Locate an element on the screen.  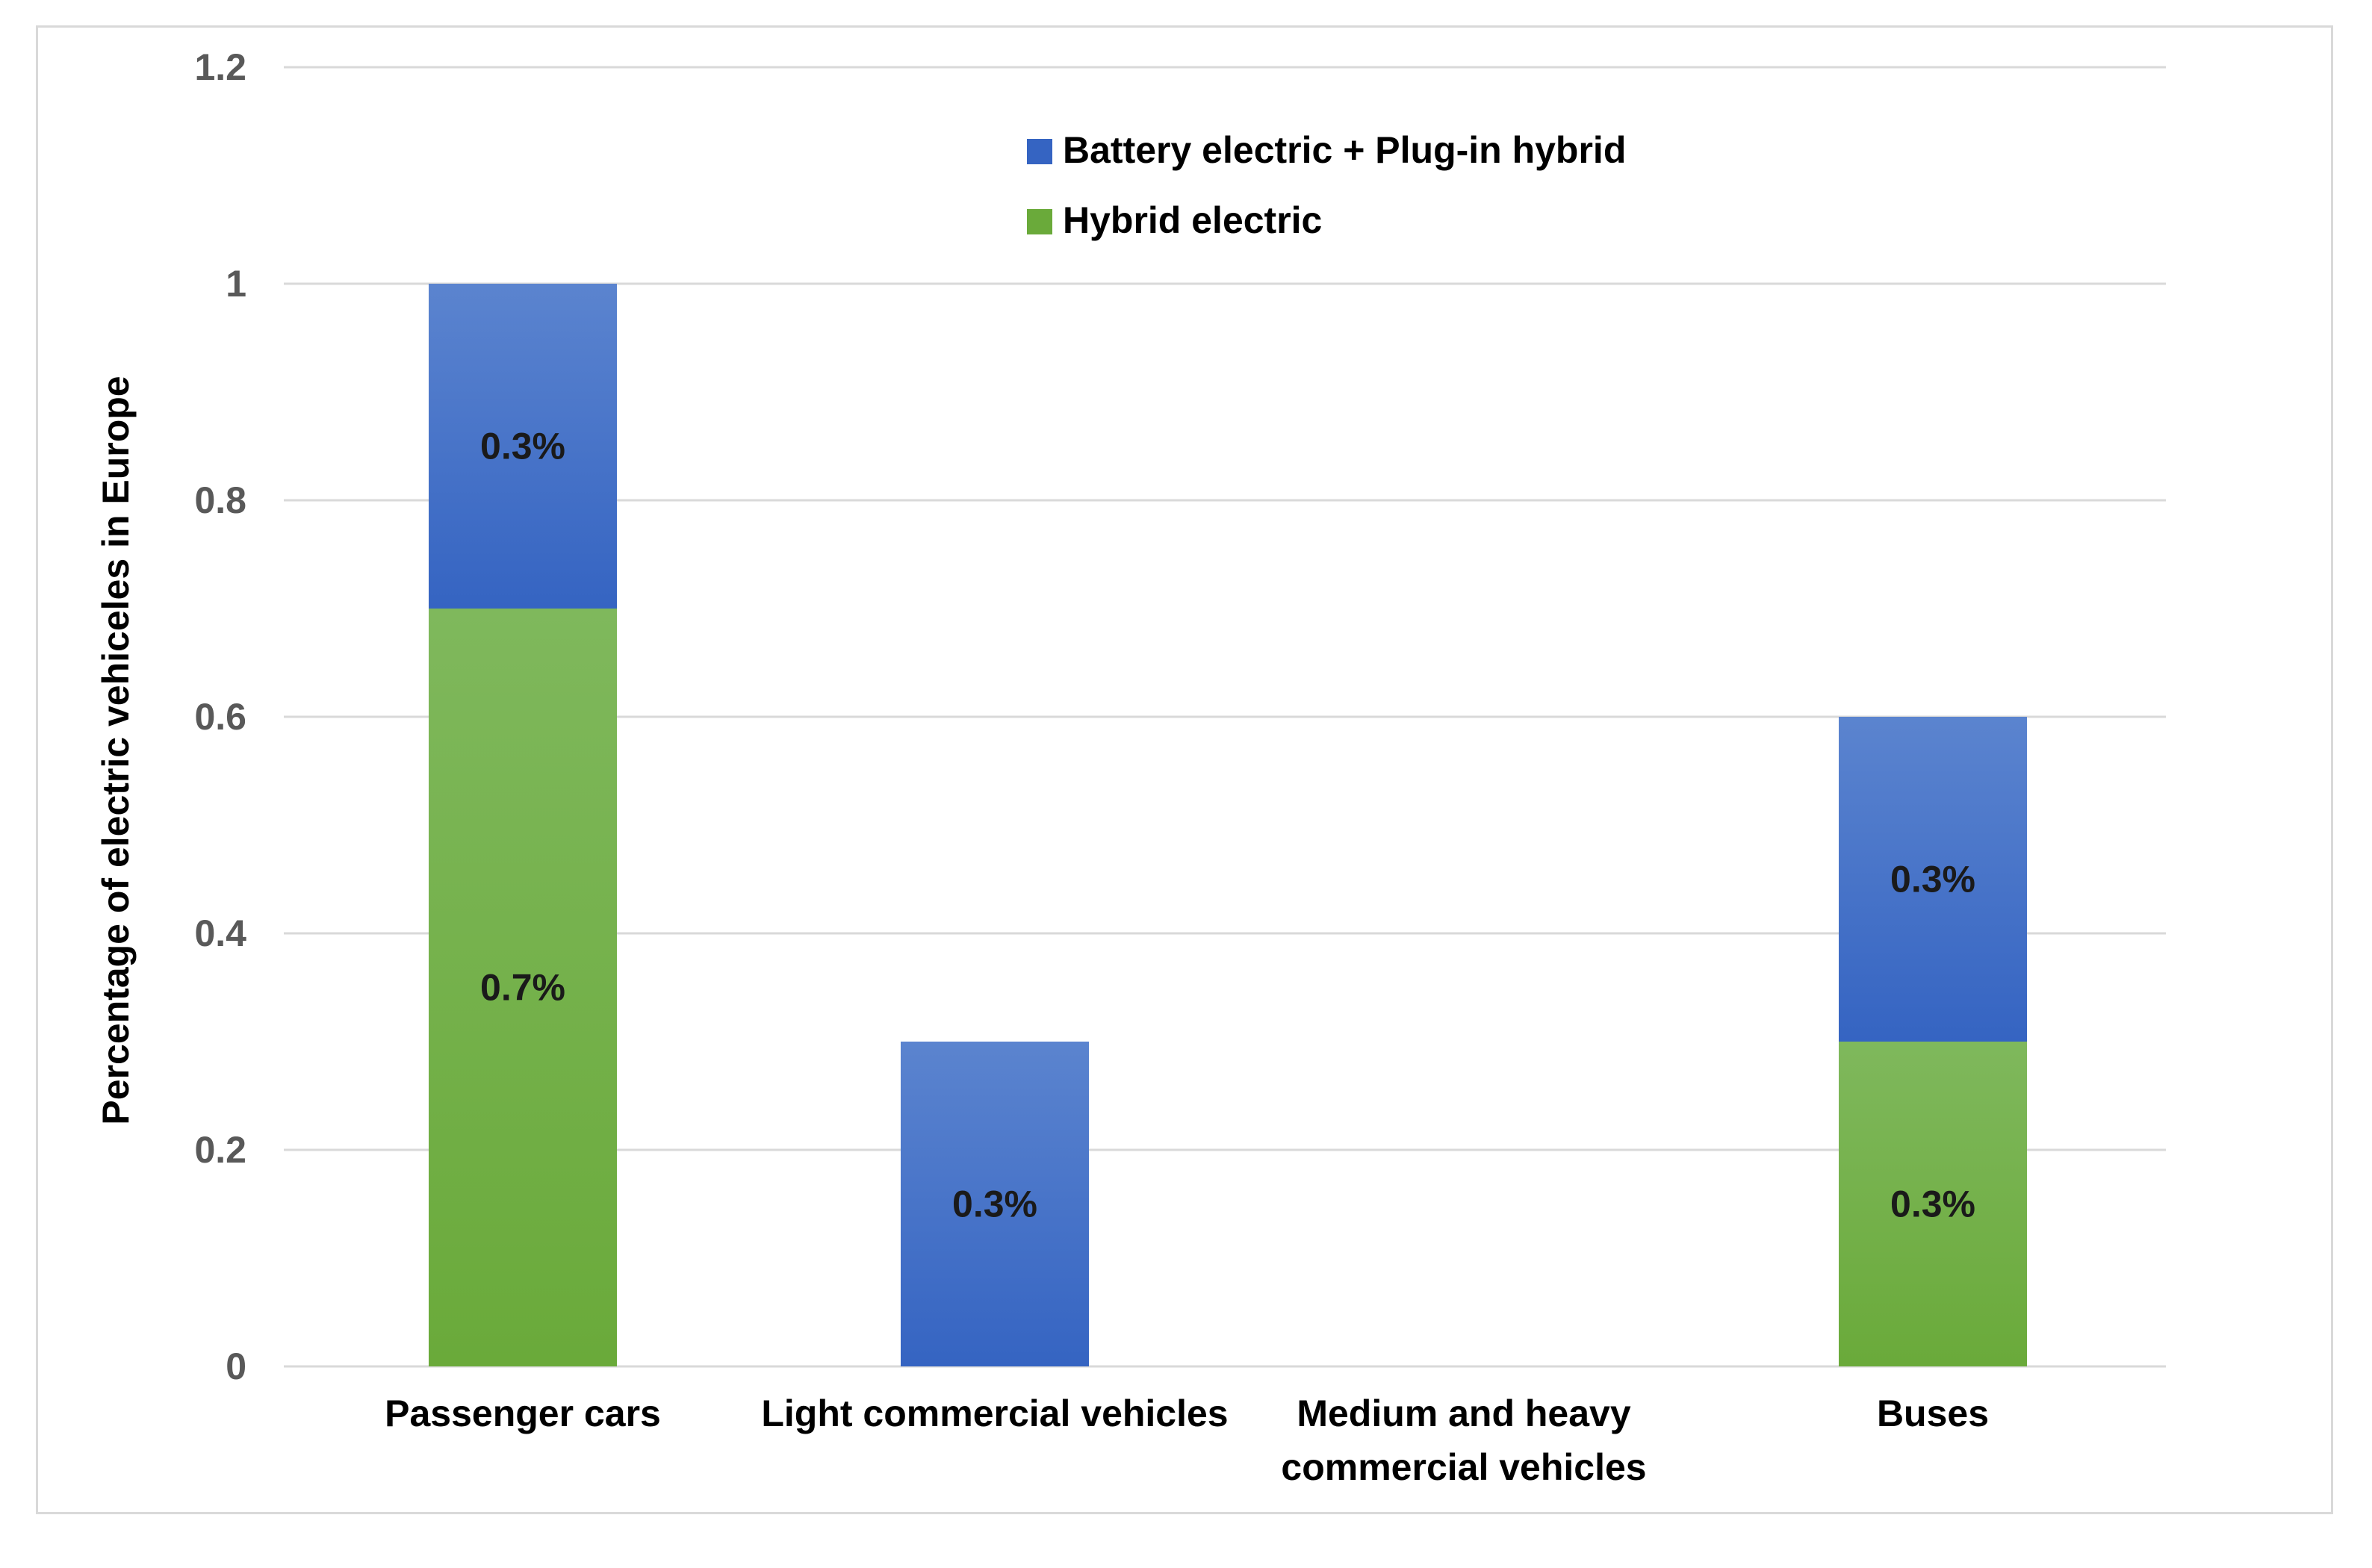
y-tick-label: 0.8 is located at coordinates (220, 500).